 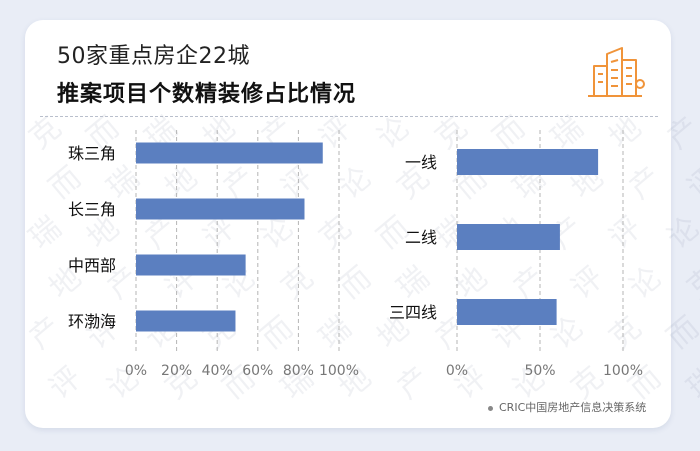 What do you see at coordinates (539, 371) in the screenshot?
I see `tick-label-1-1: 50%` at bounding box center [539, 371].